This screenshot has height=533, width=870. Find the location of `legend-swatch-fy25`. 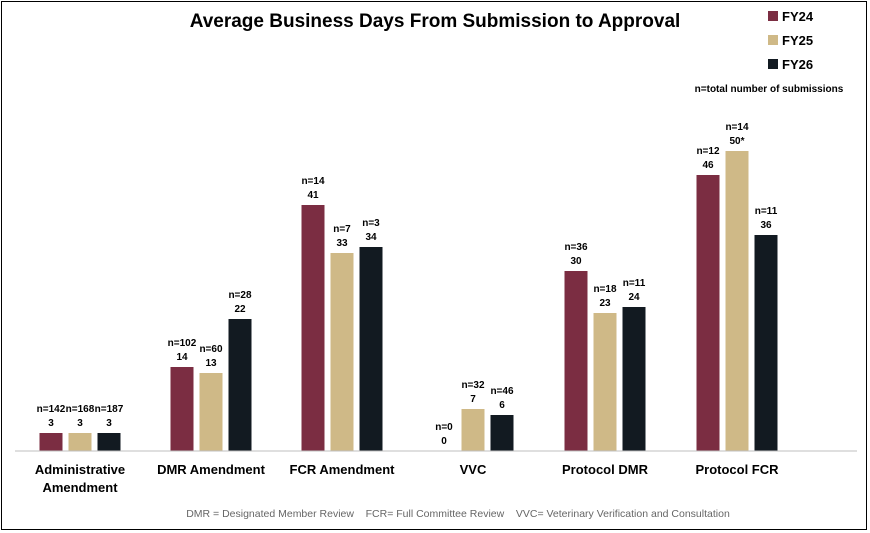

legend-swatch-fy25 is located at coordinates (773, 40).